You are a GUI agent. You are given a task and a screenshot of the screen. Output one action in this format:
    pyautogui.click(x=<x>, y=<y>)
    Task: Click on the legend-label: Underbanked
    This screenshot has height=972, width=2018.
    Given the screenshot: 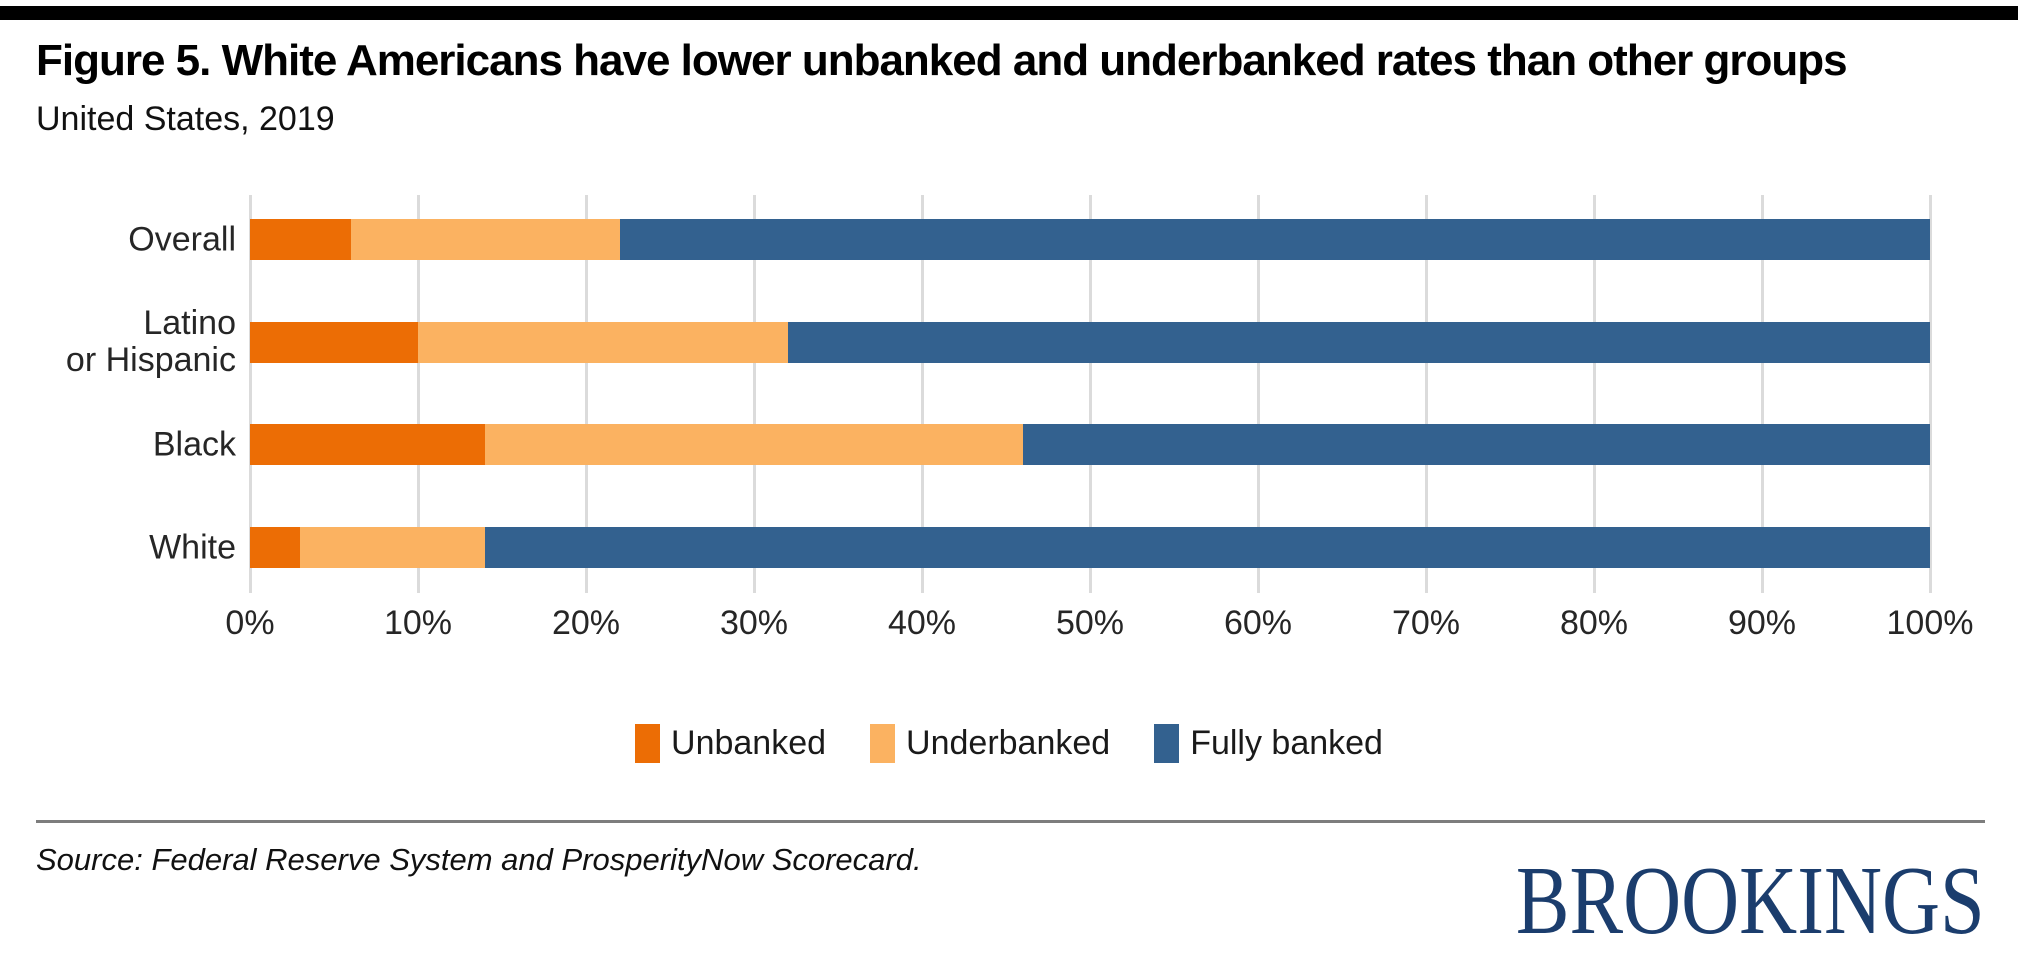 What is the action you would take?
    pyautogui.click(x=1008, y=742)
    